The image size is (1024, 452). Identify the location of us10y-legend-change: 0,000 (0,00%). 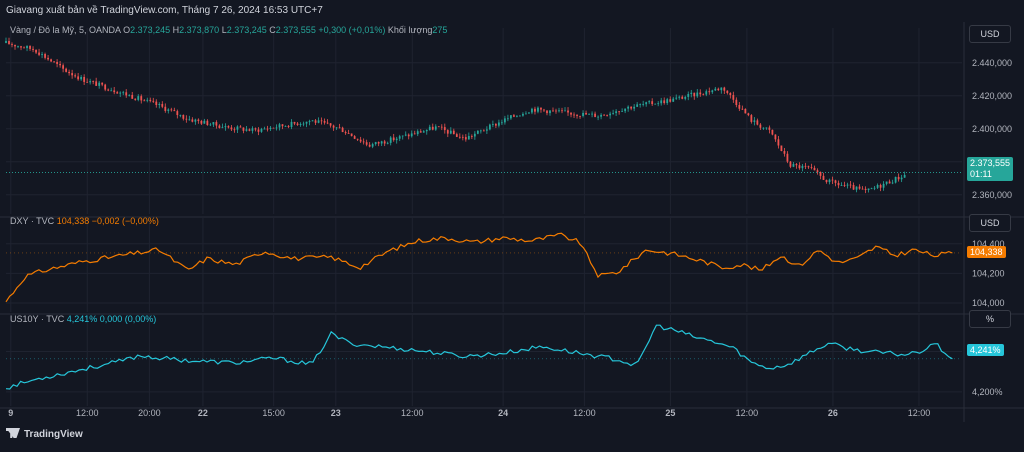
(128, 319).